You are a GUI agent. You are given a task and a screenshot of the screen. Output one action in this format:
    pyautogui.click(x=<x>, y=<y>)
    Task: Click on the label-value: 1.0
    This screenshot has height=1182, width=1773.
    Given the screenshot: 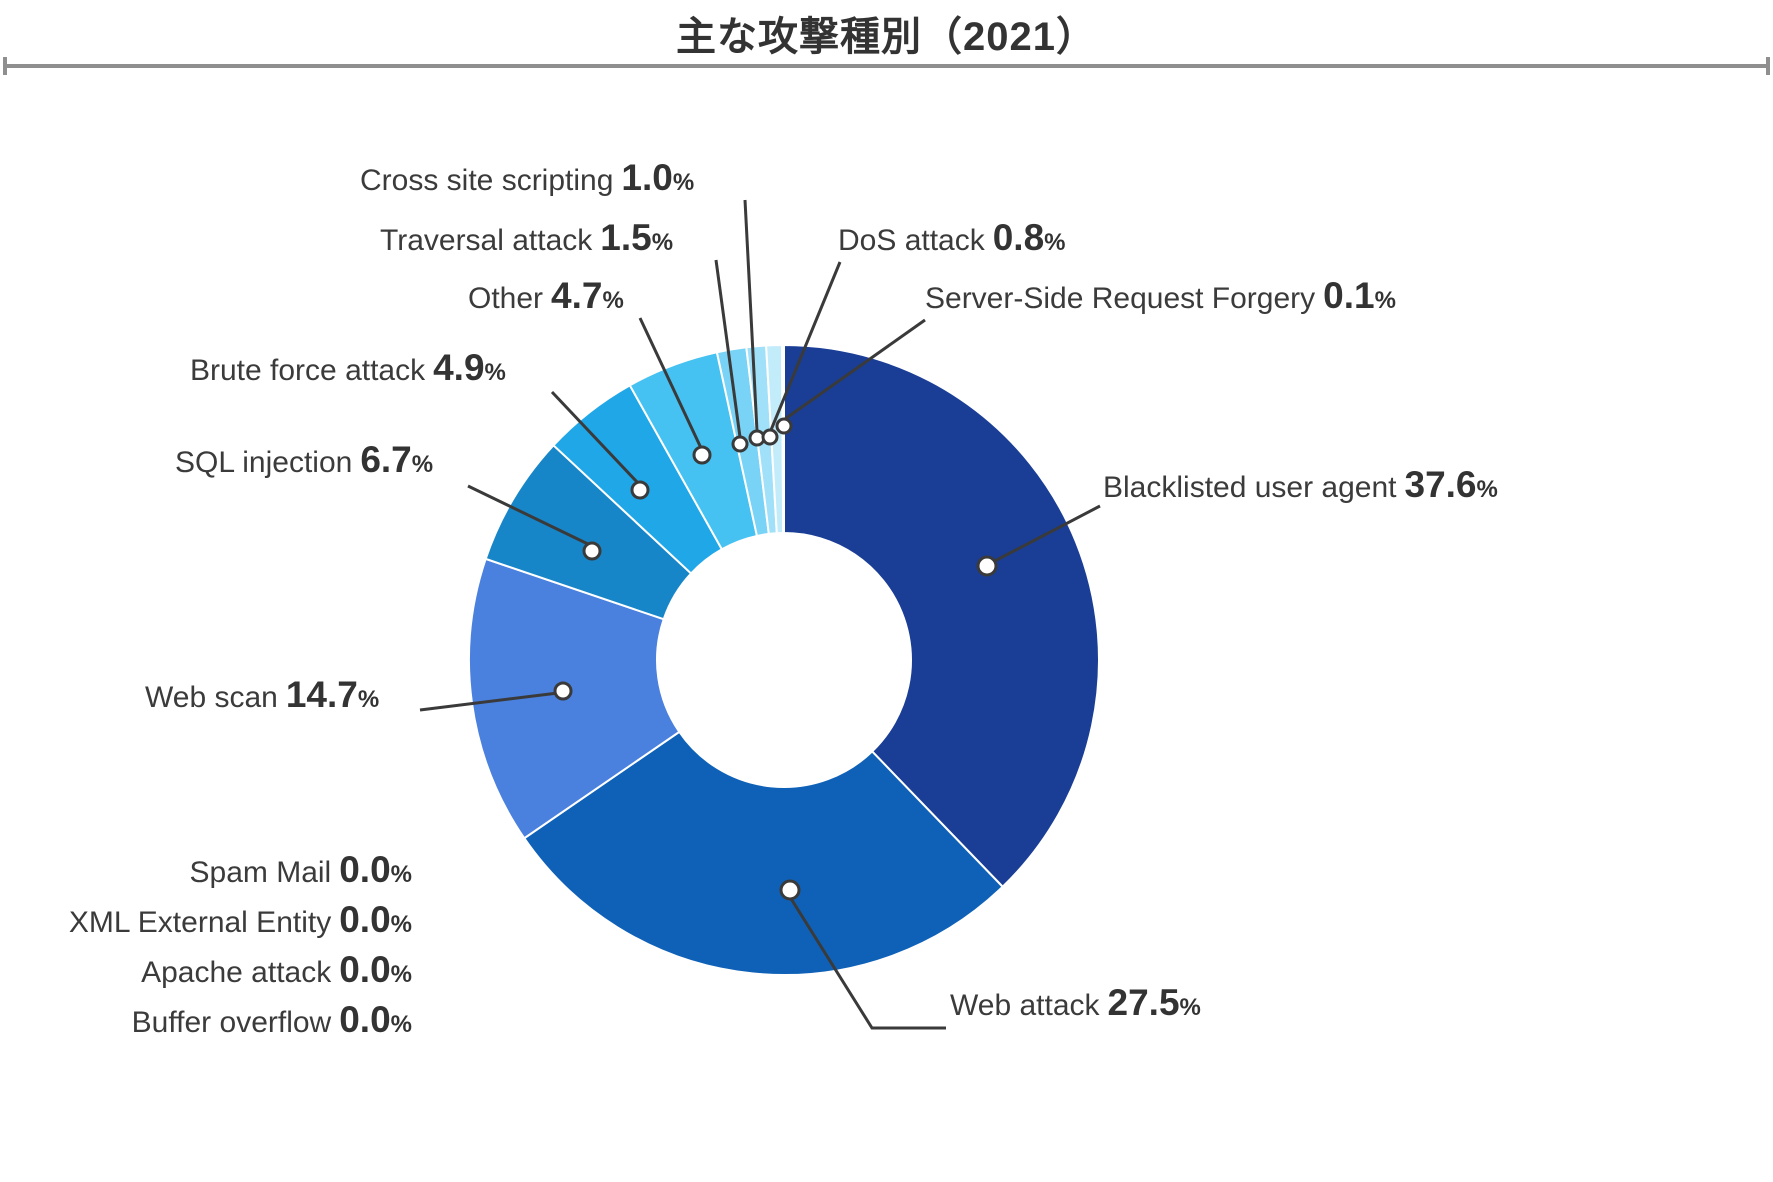 What is the action you would take?
    pyautogui.click(x=647, y=177)
    